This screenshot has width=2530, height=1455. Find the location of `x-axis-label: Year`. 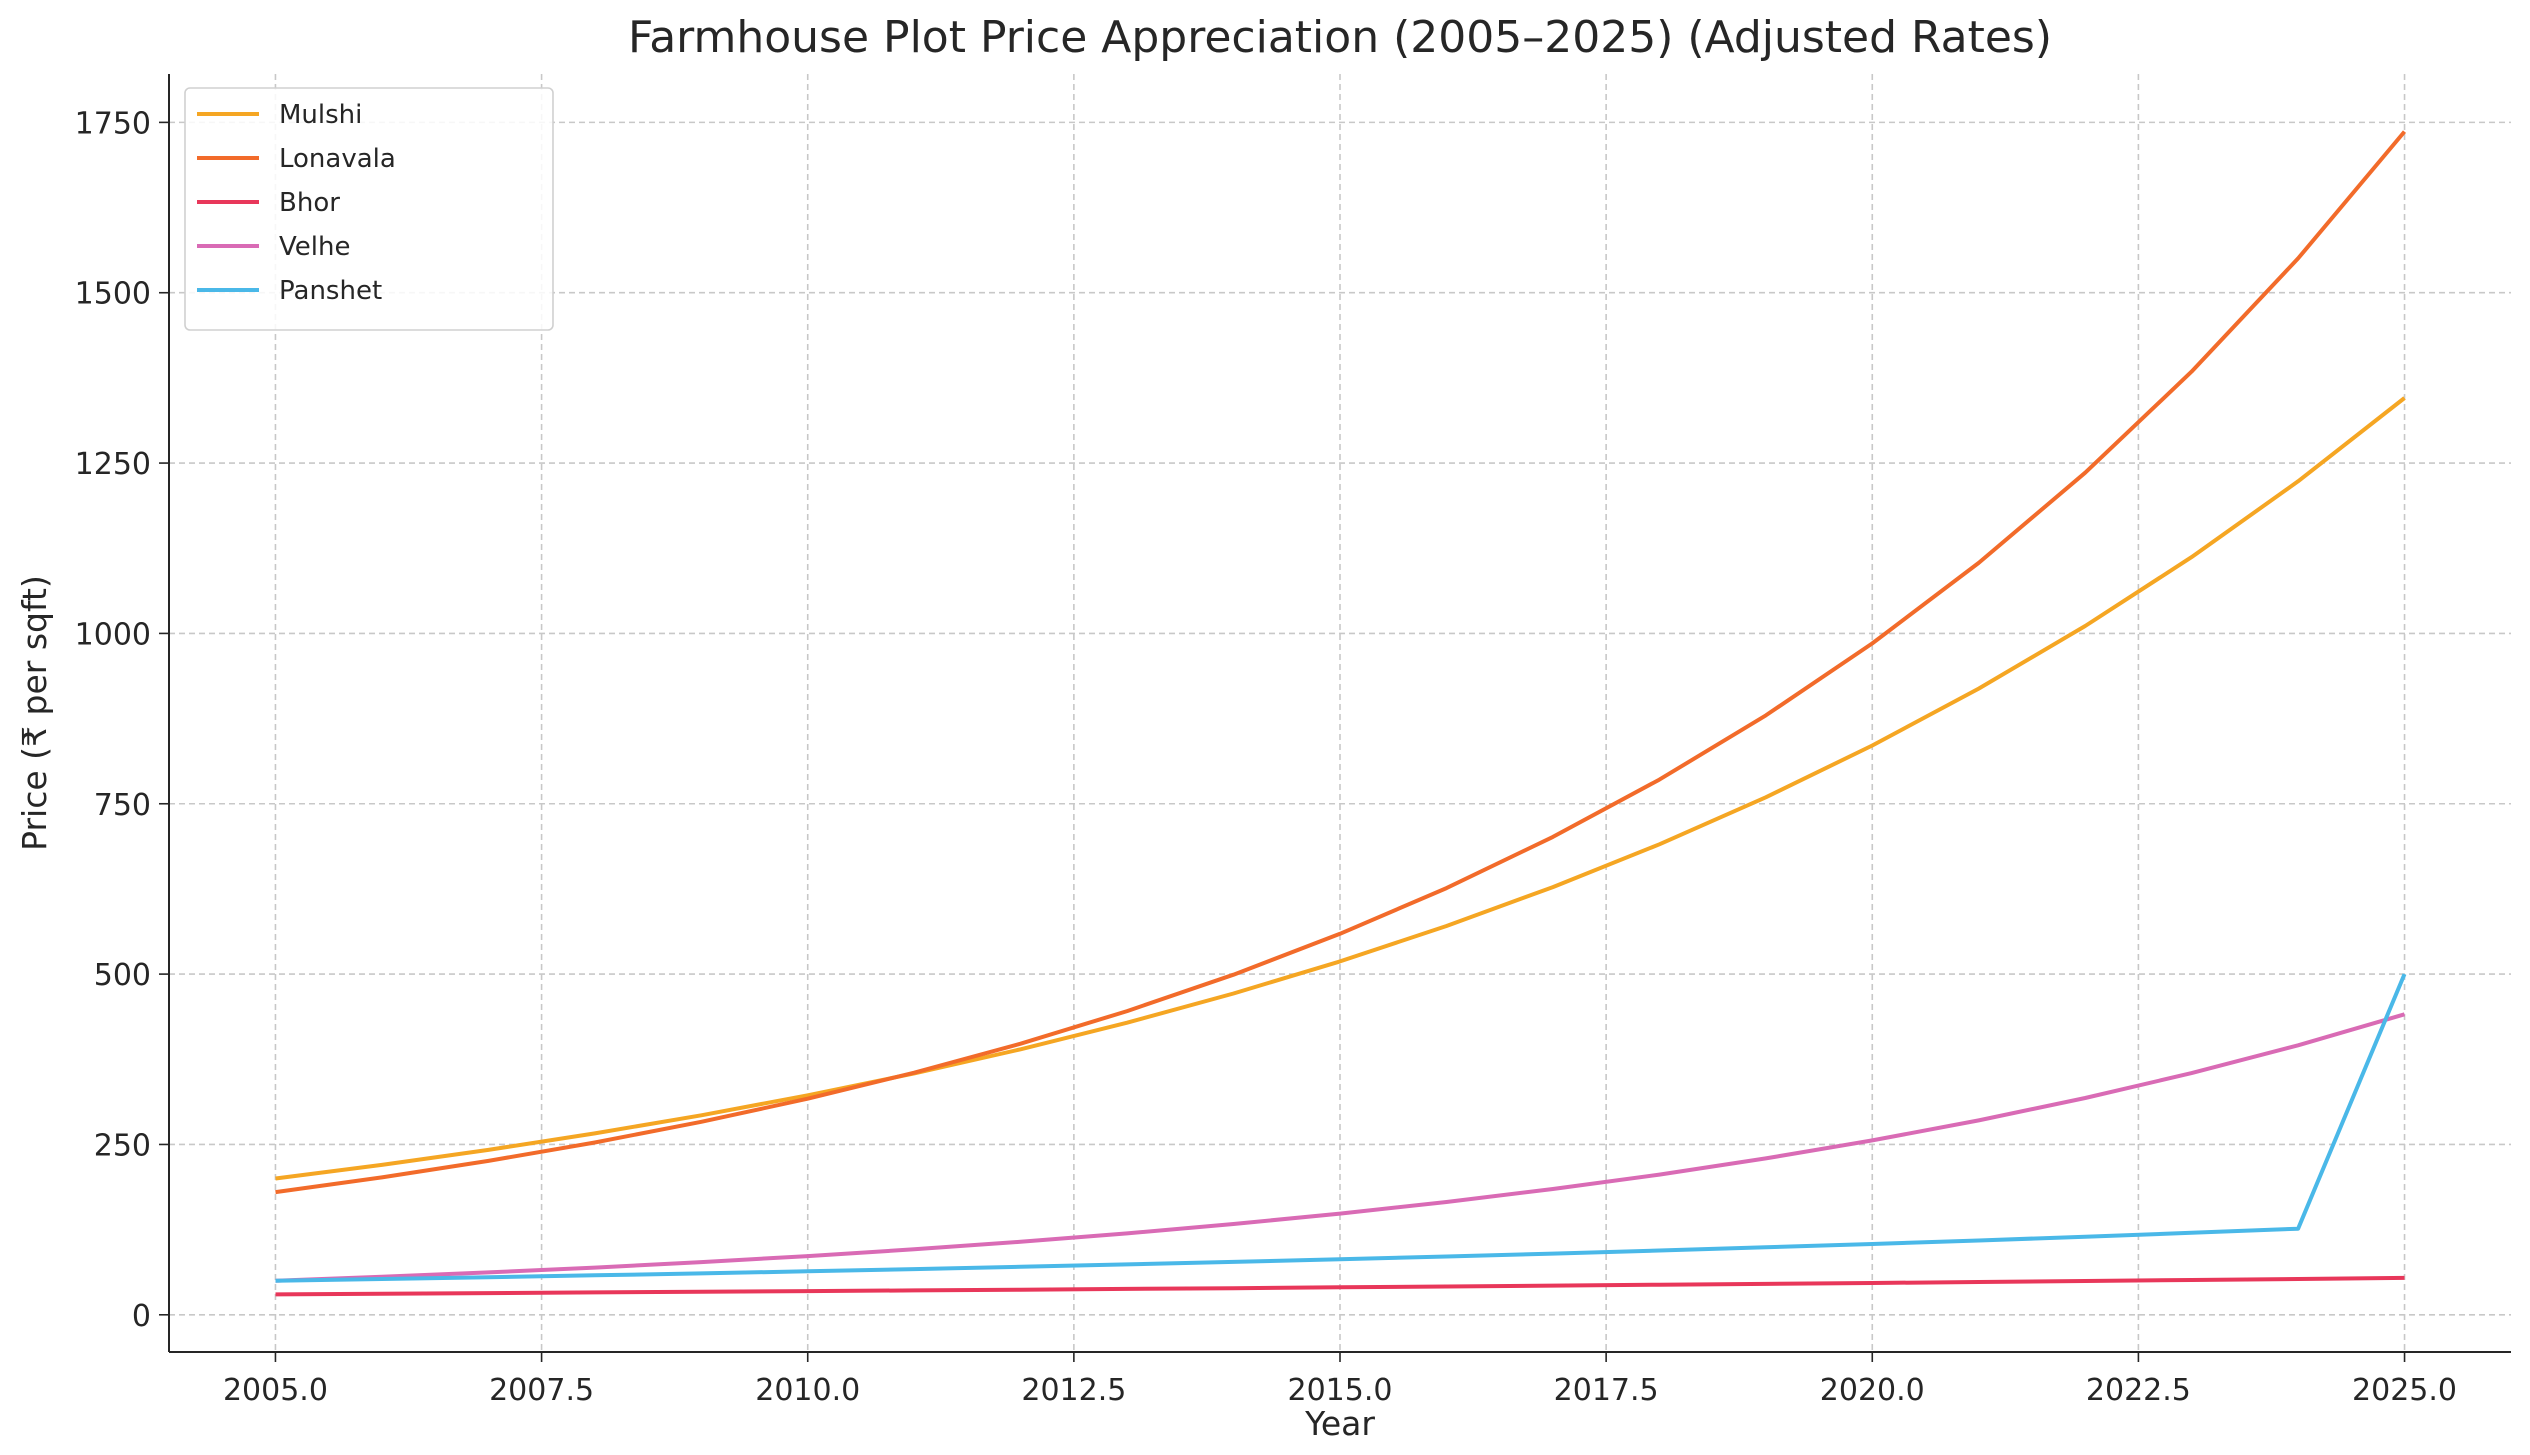

x-axis-label: Year is located at coordinates (1339, 1423).